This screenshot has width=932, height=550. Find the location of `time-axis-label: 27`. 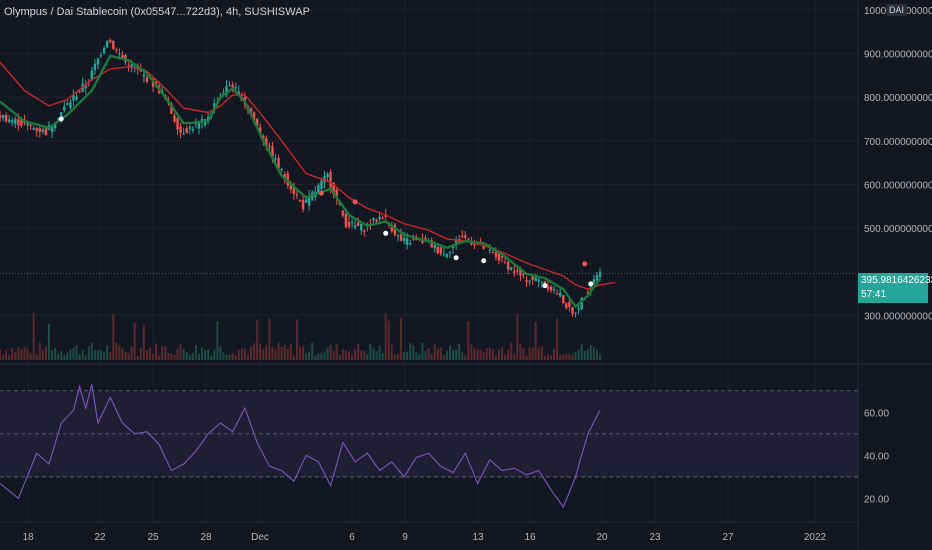

time-axis-label: 27 is located at coordinates (728, 537).